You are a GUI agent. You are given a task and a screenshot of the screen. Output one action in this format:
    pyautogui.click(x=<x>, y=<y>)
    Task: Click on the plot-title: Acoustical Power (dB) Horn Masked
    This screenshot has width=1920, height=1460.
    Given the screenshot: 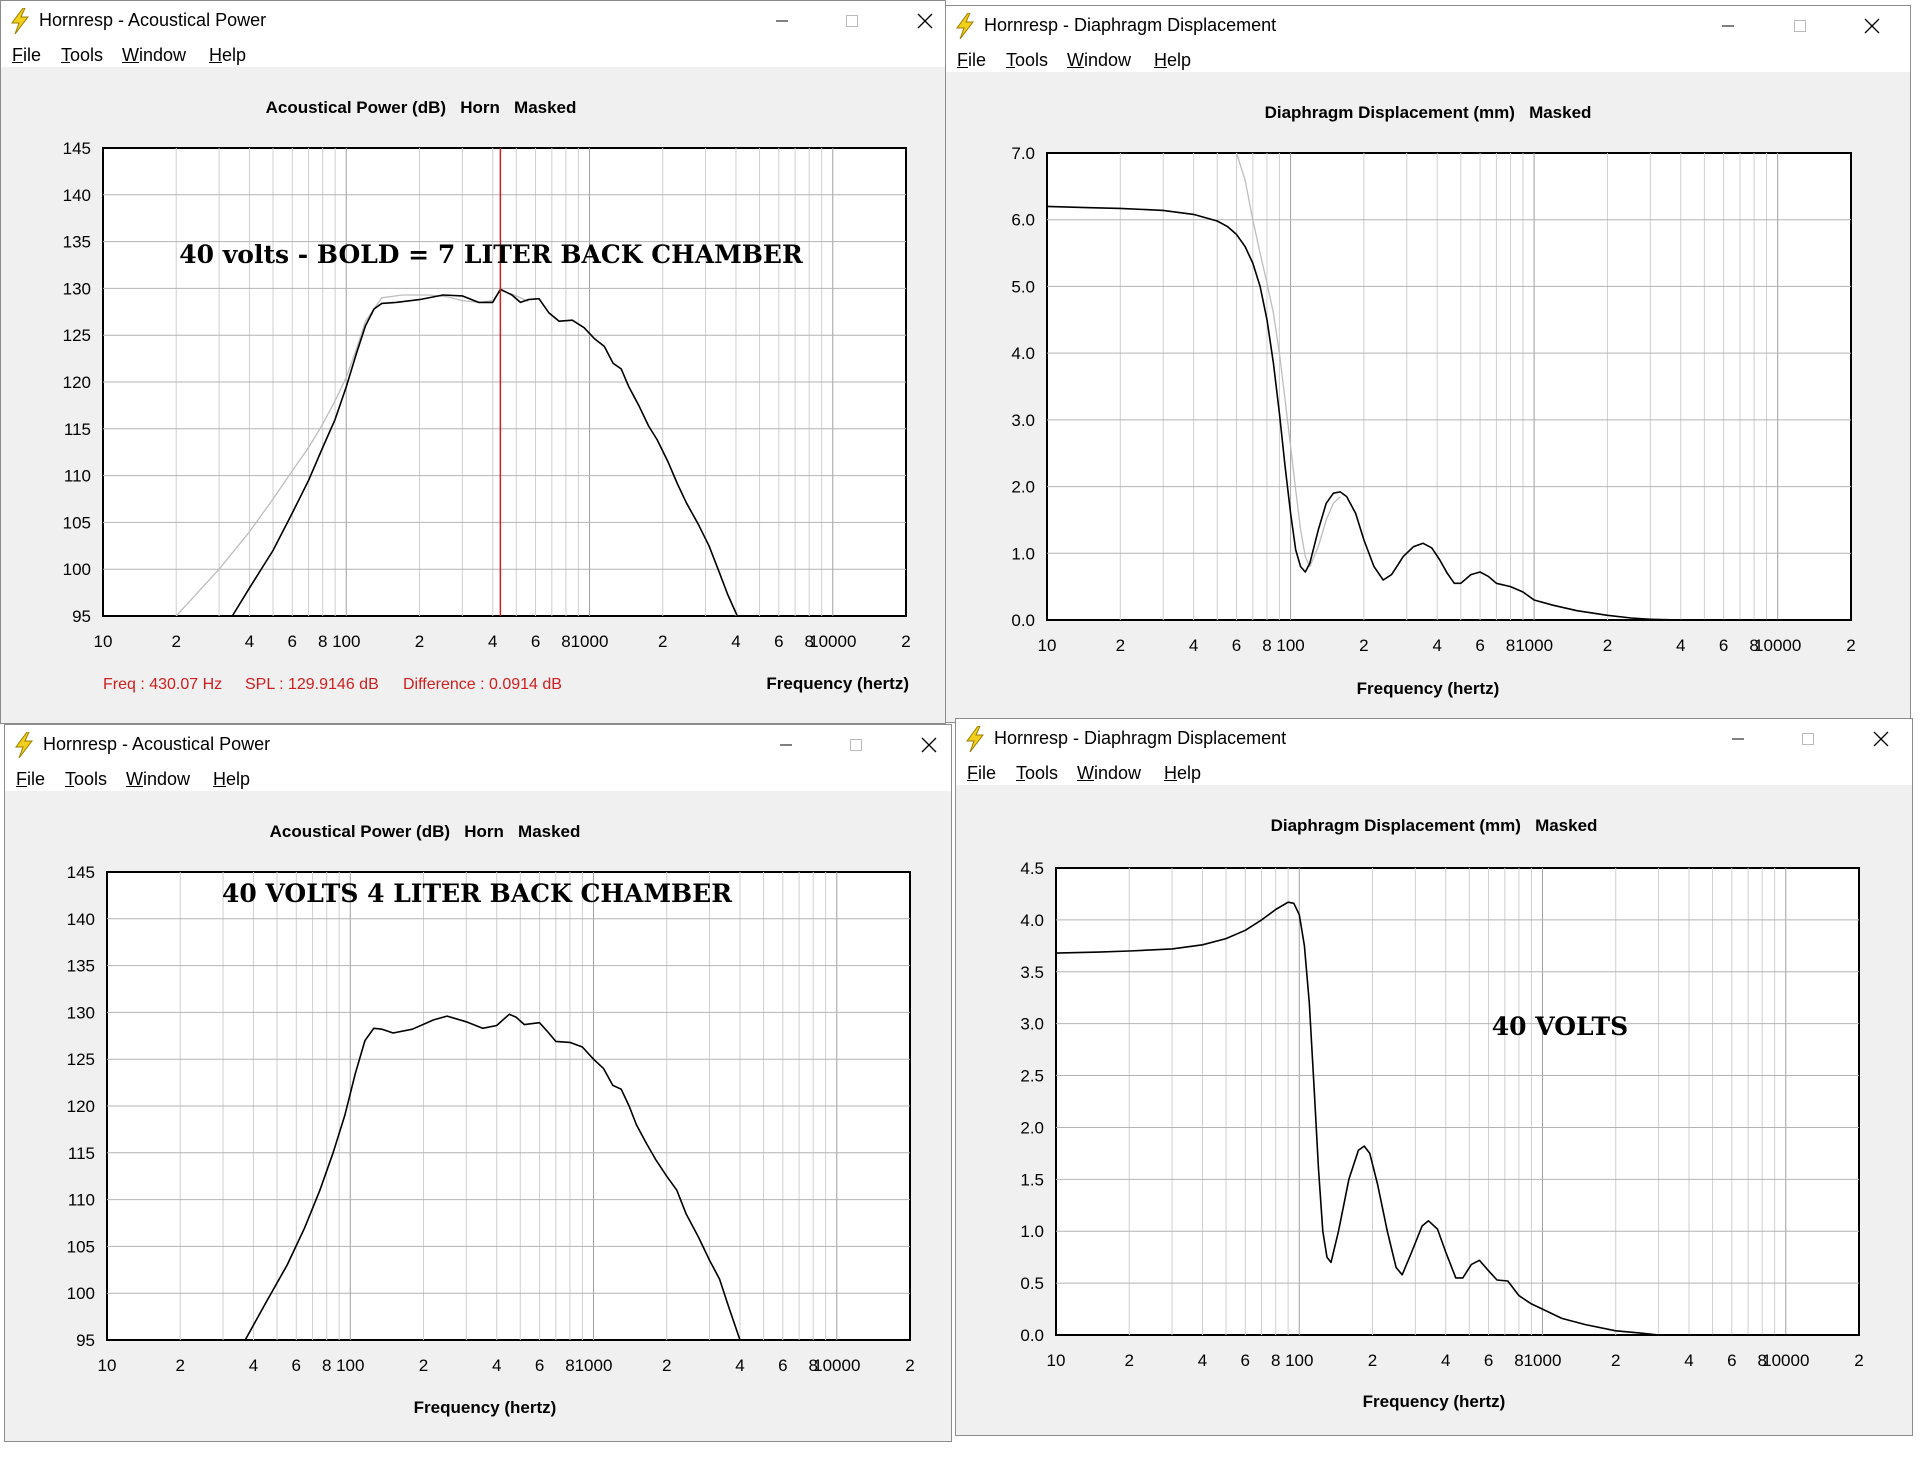 What is the action you would take?
    pyautogui.click(x=425, y=831)
    